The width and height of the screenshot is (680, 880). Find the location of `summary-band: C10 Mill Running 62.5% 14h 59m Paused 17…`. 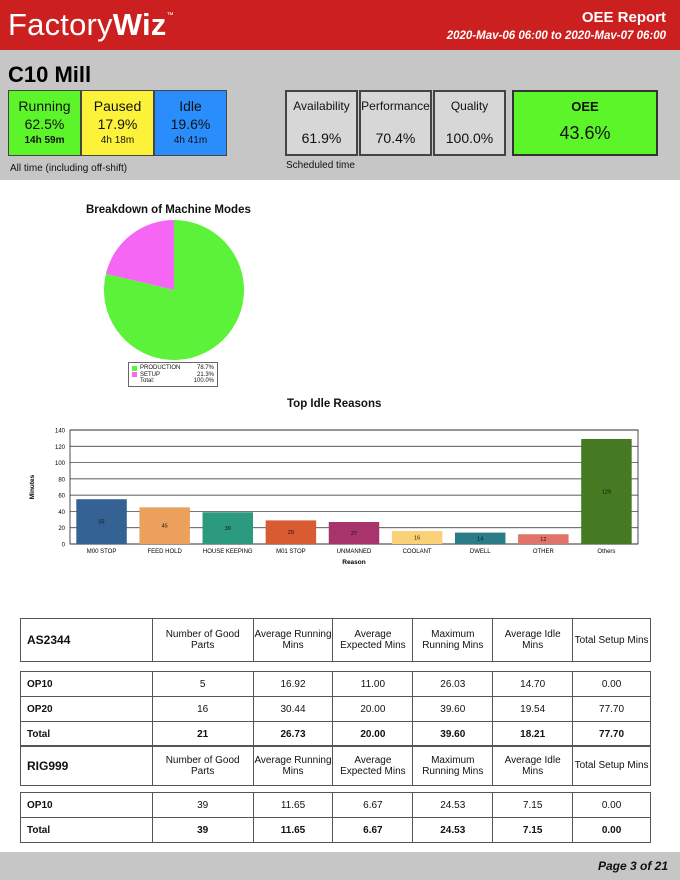

summary-band: C10 Mill Running 62.5% 14h 59m Paused 17… is located at coordinates (340, 115).